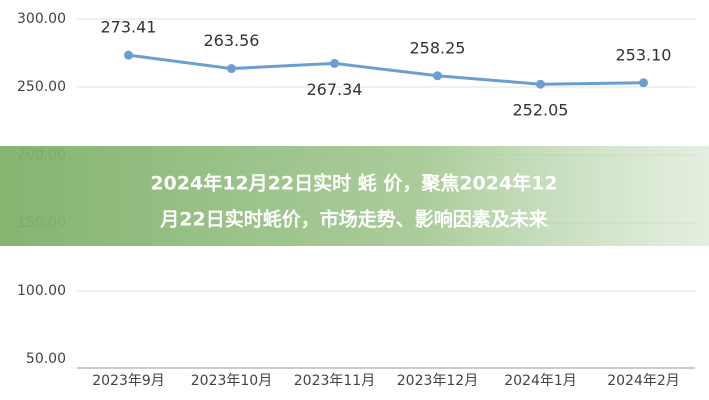 This screenshot has height=400, width=709. Describe the element at coordinates (643, 381) in the screenshot. I see `x-tick-label: 2024年2月` at that location.